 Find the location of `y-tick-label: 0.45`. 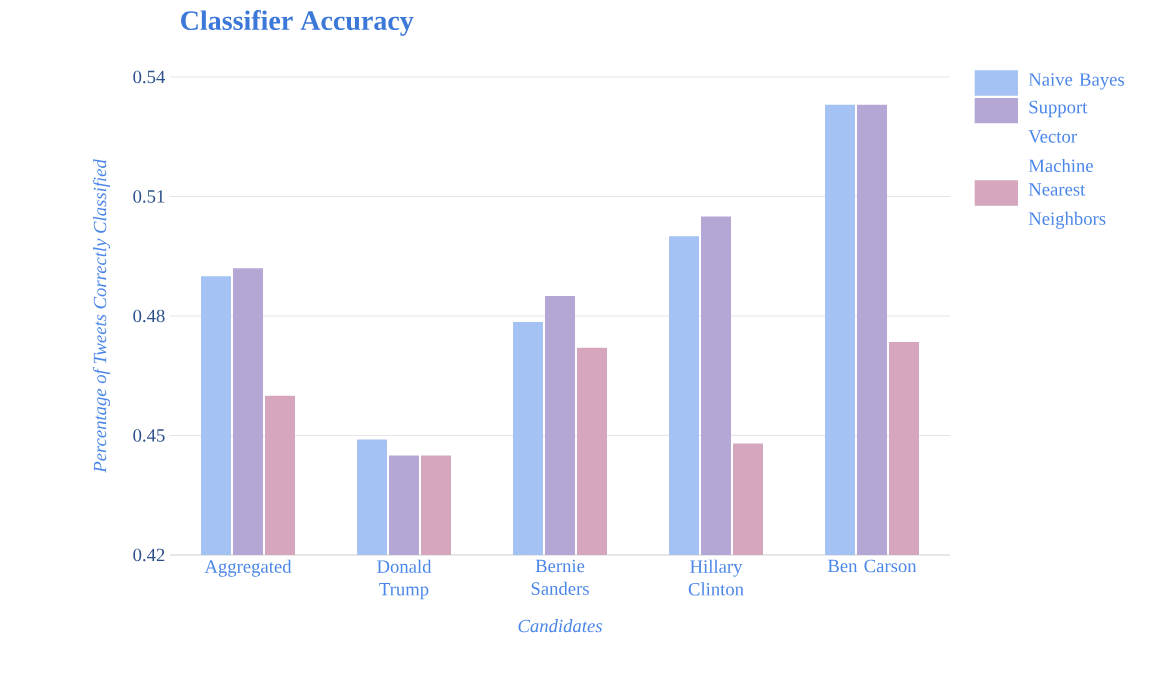

y-tick-label: 0.45 is located at coordinates (149, 435).